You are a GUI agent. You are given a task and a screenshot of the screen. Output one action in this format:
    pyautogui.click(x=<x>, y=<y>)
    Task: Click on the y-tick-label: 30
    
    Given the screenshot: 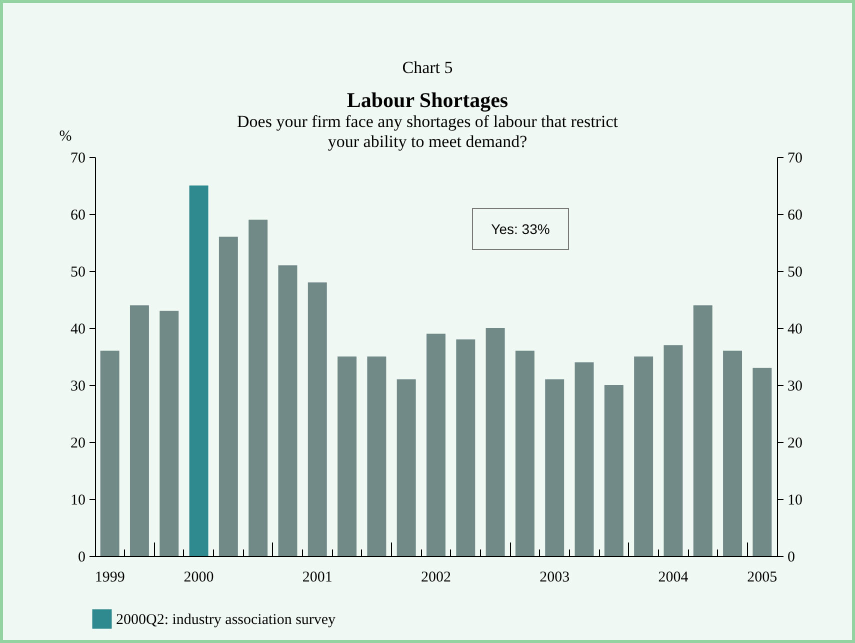 What is the action you would take?
    pyautogui.click(x=78, y=386)
    